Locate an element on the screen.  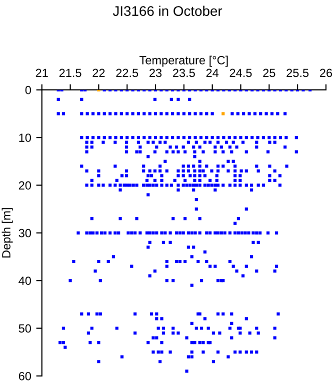
x-tick-label: 21.5 is located at coordinates (70, 73).